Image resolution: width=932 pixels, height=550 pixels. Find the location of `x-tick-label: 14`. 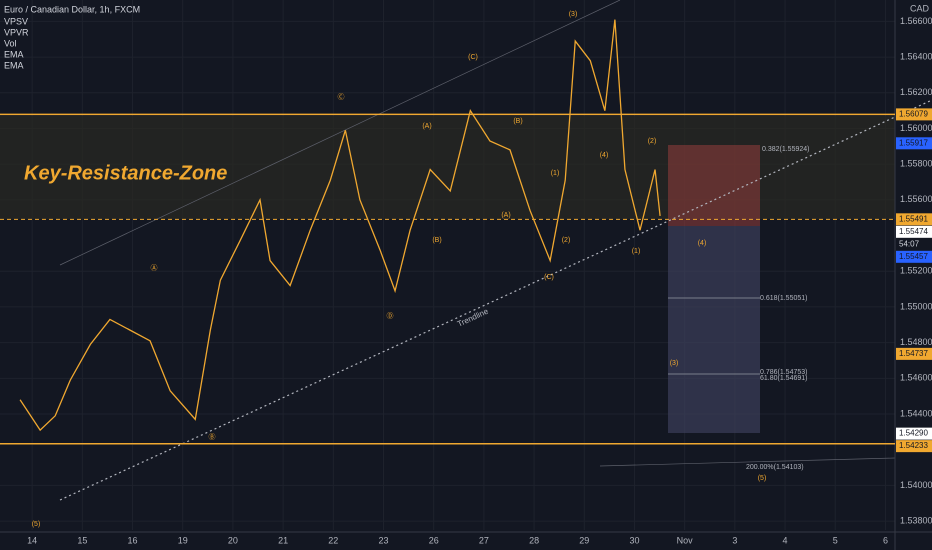

x-tick-label: 14 is located at coordinates (32, 540).